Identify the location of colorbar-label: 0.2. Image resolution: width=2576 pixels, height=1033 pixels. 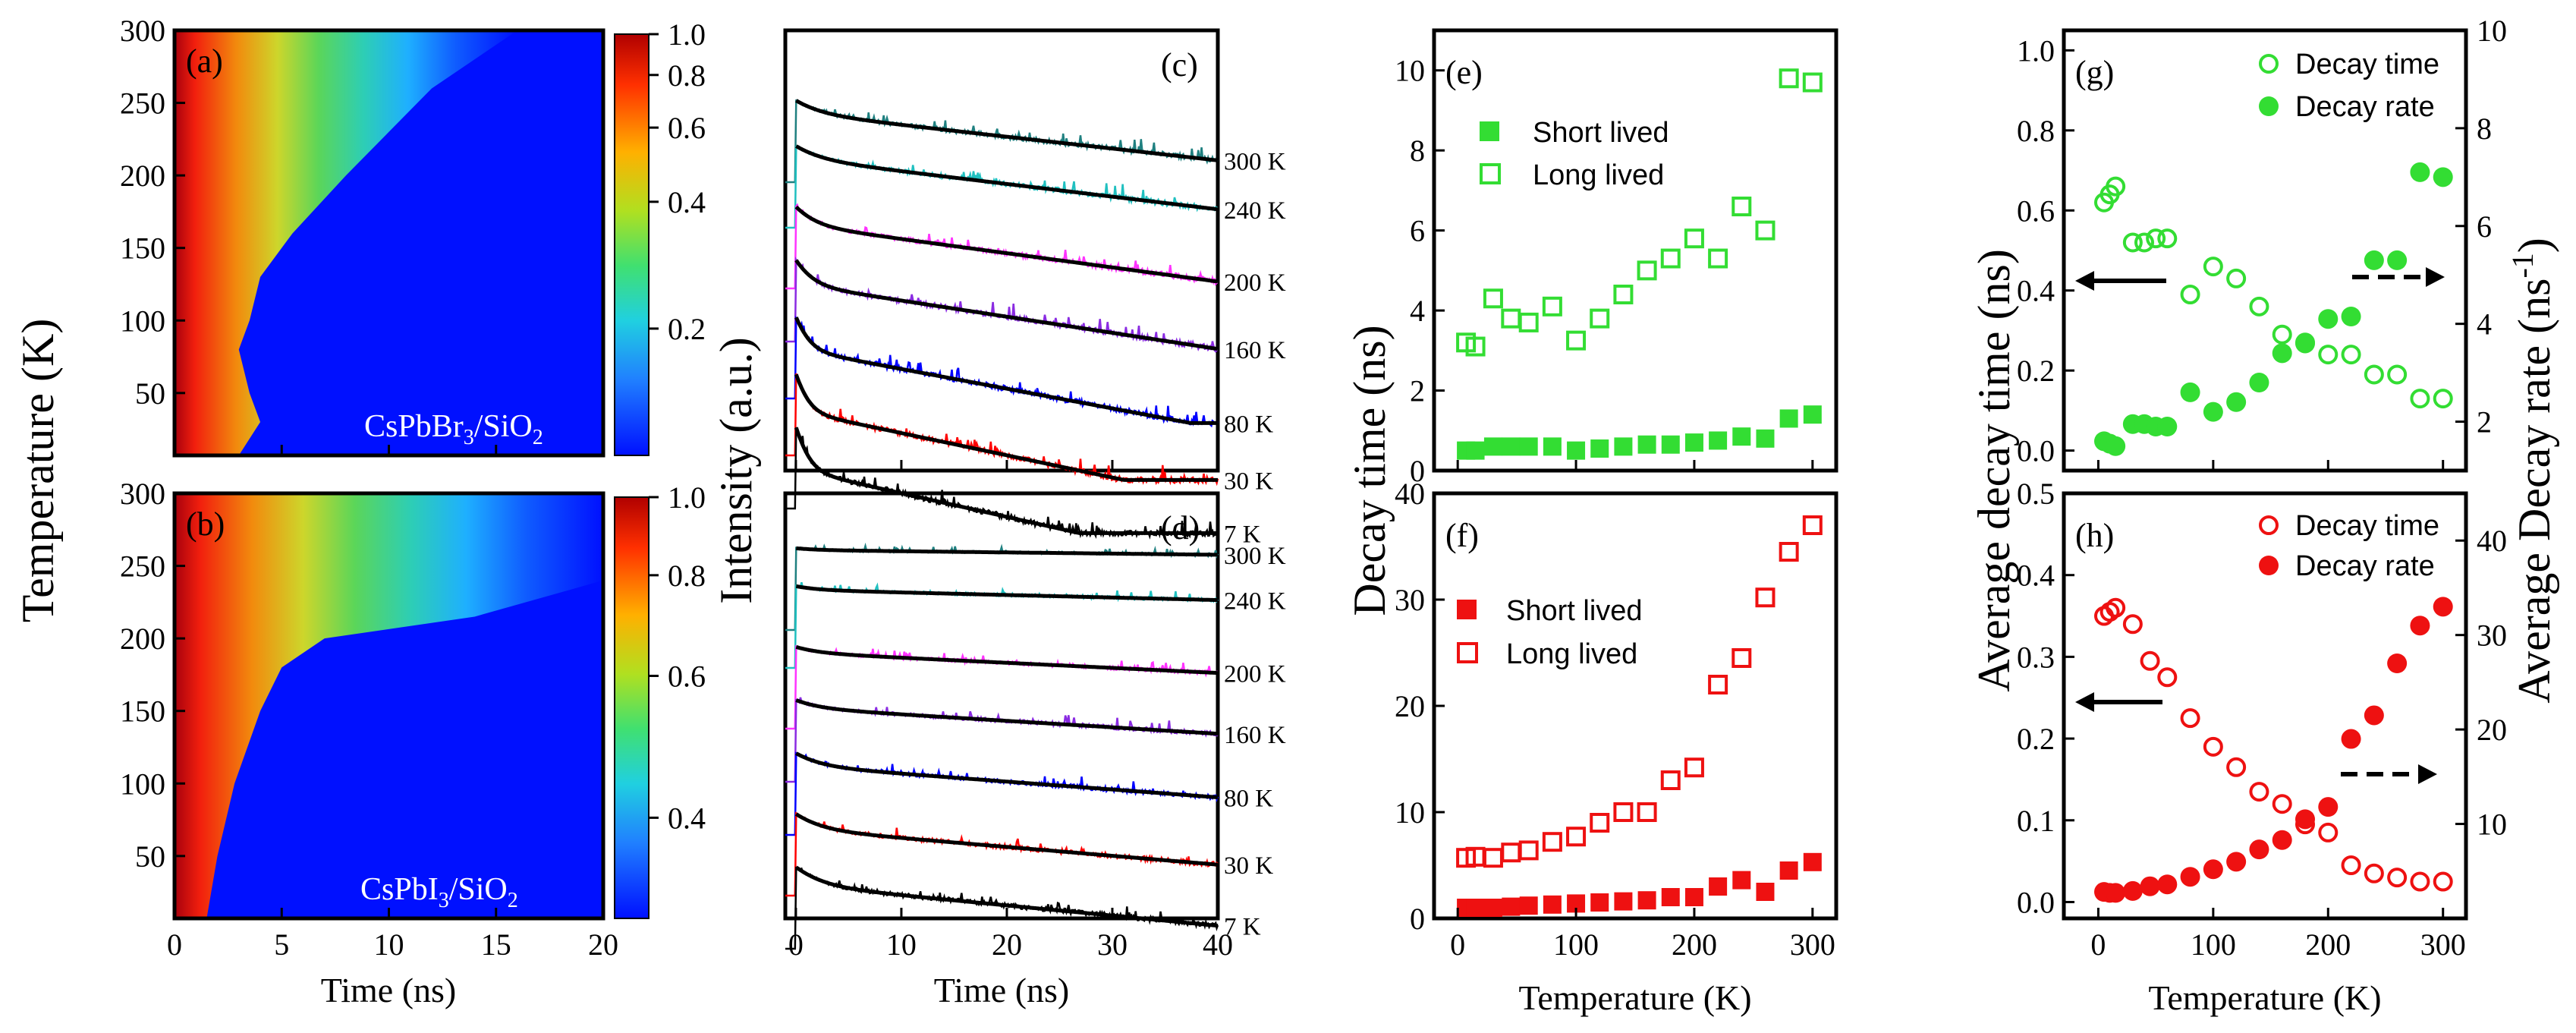
(687, 329).